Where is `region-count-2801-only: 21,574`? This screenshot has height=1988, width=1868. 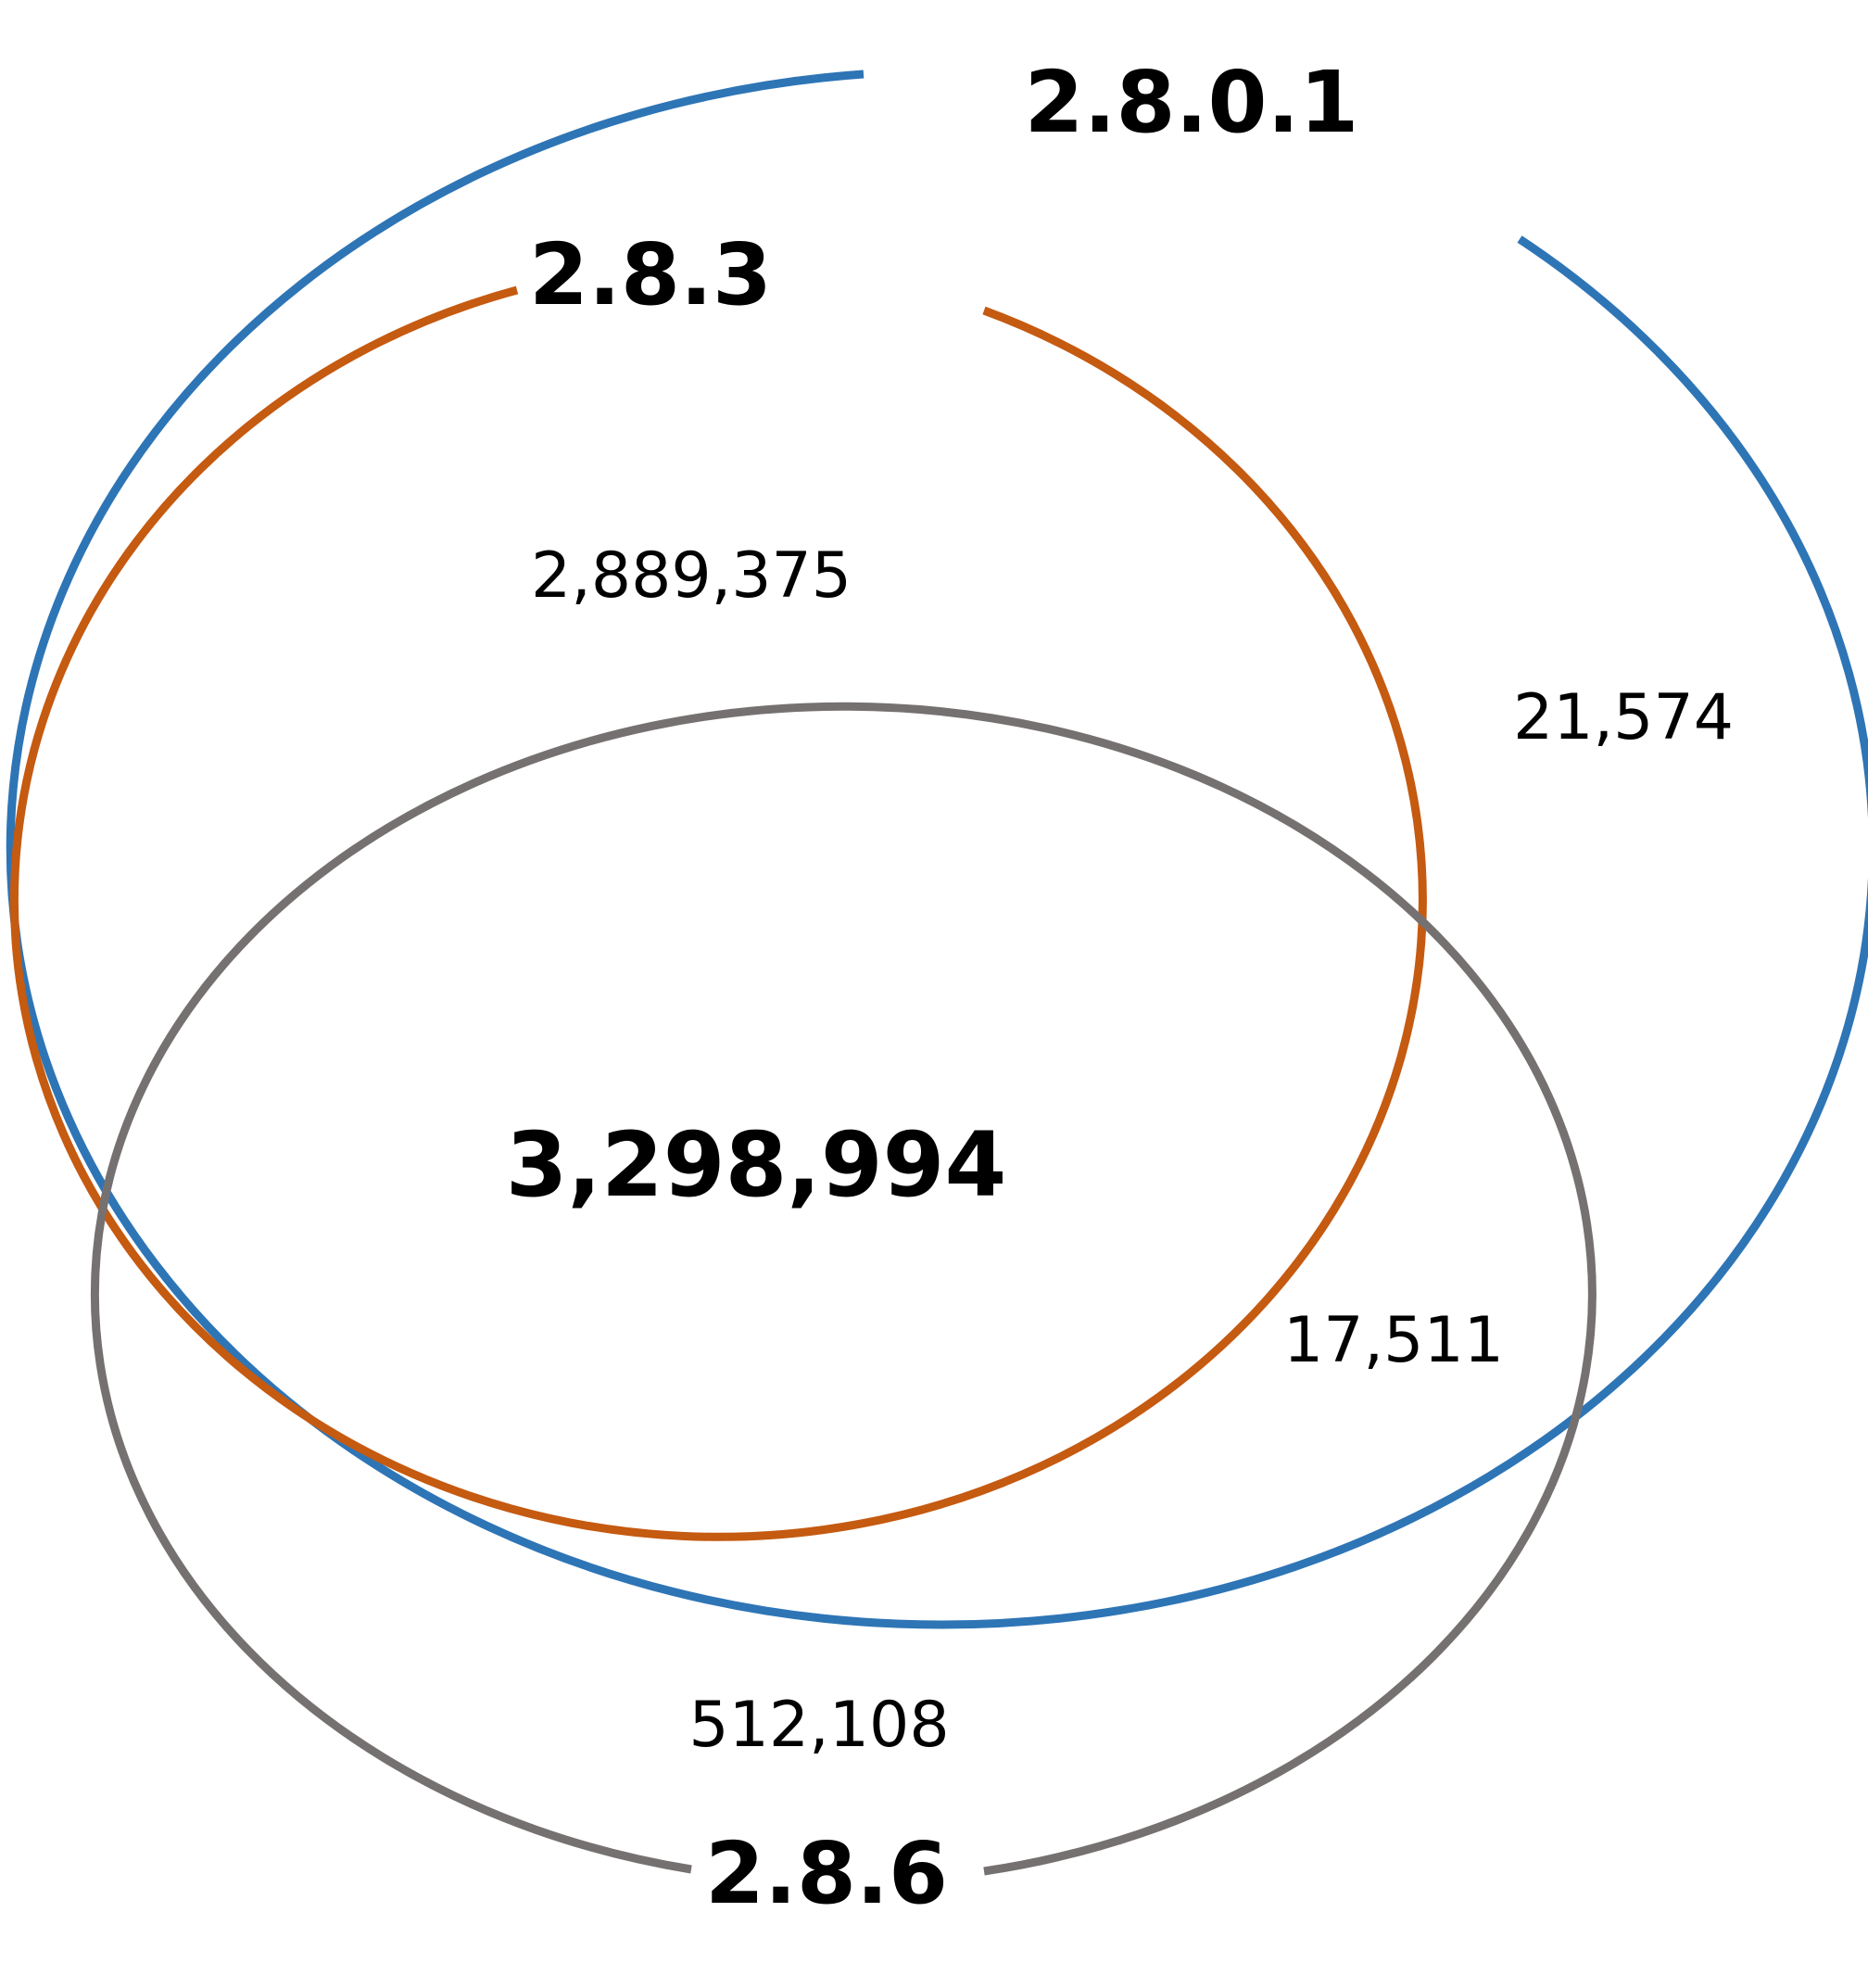 region-count-2801-only: 21,574 is located at coordinates (1623, 718).